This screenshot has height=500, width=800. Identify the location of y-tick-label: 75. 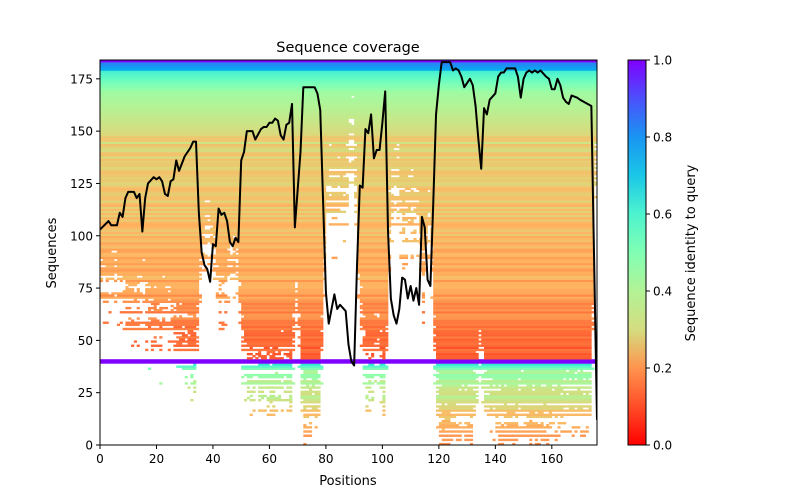
(85, 289).